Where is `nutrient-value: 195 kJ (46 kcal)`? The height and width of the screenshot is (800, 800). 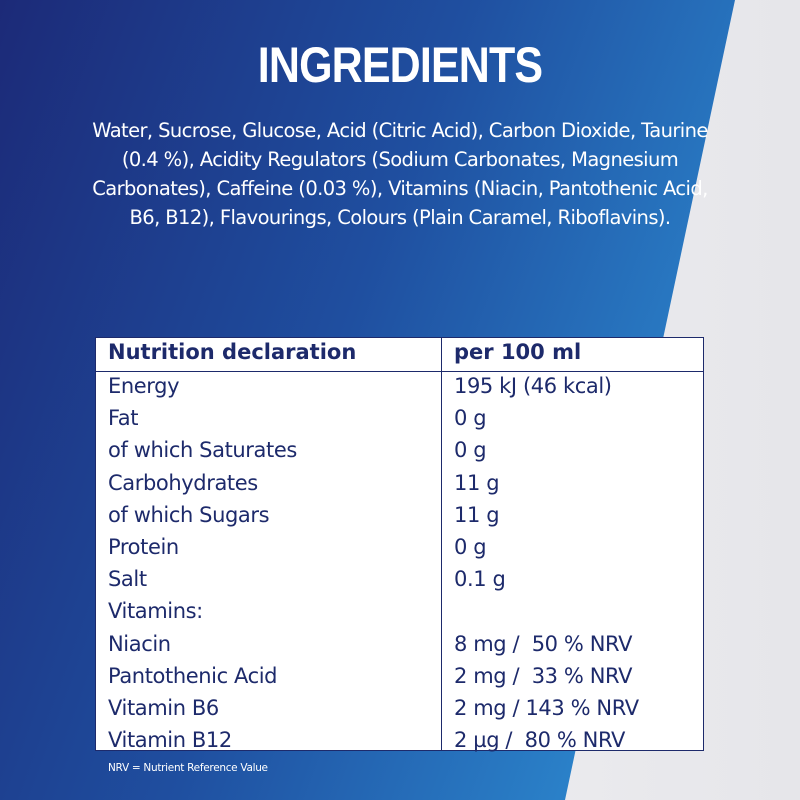 nutrient-value: 195 kJ (46 kcal) is located at coordinates (533, 386).